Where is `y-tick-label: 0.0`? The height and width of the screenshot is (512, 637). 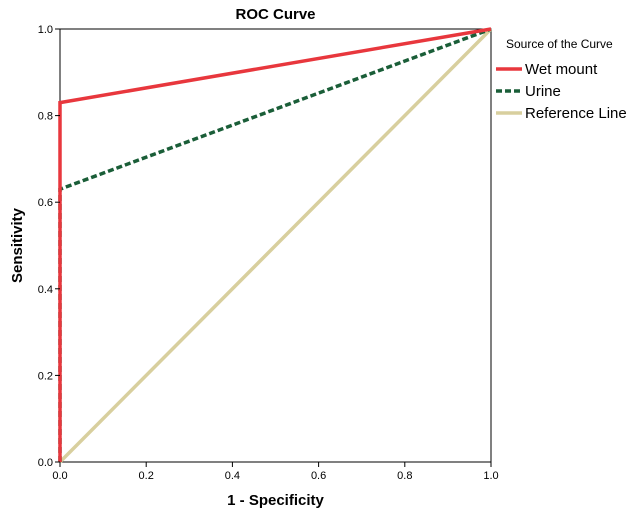 y-tick-label: 0.0 is located at coordinates (45, 463).